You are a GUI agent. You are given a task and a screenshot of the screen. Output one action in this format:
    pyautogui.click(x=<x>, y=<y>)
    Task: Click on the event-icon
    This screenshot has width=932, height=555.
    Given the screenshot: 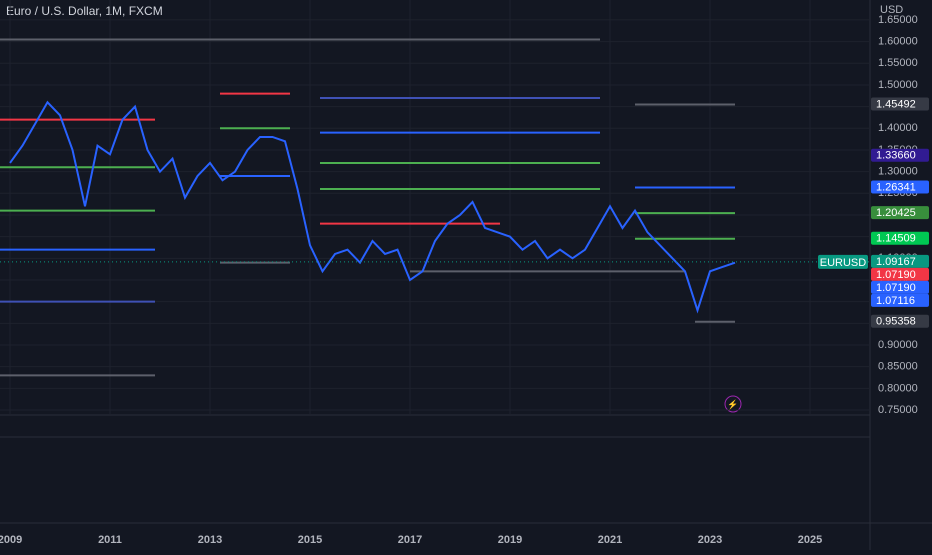 What is the action you would take?
    pyautogui.click(x=733, y=404)
    